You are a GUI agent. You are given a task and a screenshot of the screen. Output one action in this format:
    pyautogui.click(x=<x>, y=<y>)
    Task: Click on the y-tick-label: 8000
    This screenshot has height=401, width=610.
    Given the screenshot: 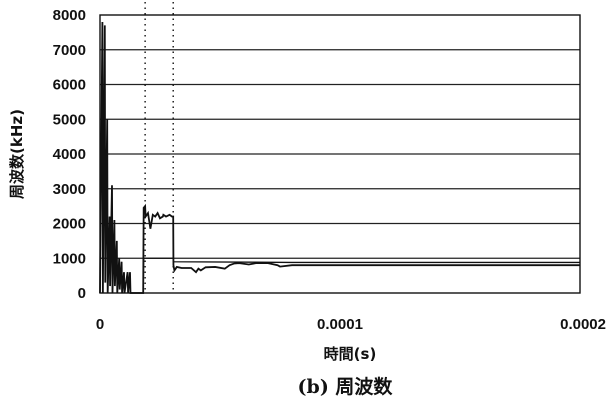 What is the action you would take?
    pyautogui.click(x=69, y=15)
    